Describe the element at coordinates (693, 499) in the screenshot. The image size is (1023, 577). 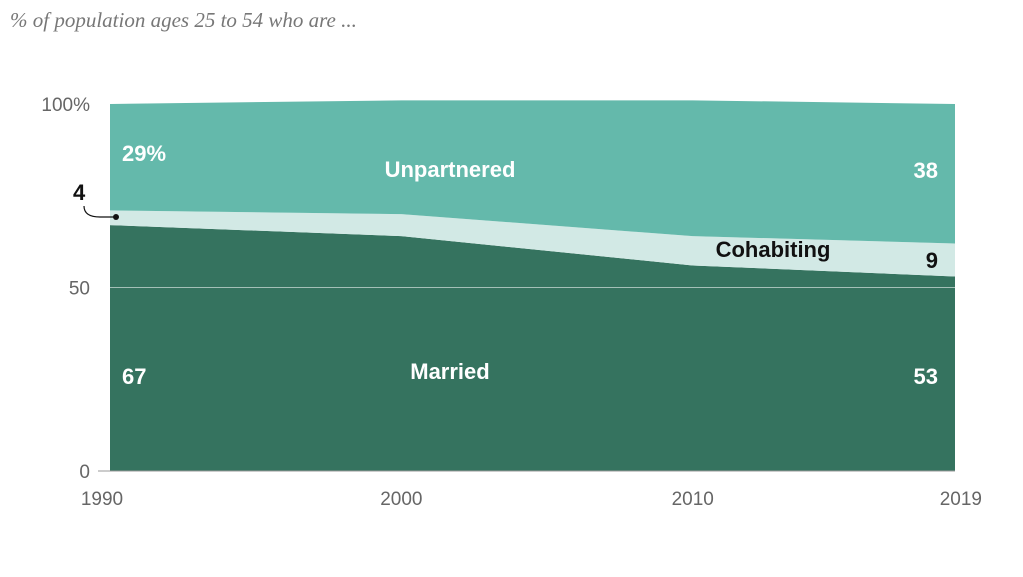
I see `x-tick-label-2010: 2010` at that location.